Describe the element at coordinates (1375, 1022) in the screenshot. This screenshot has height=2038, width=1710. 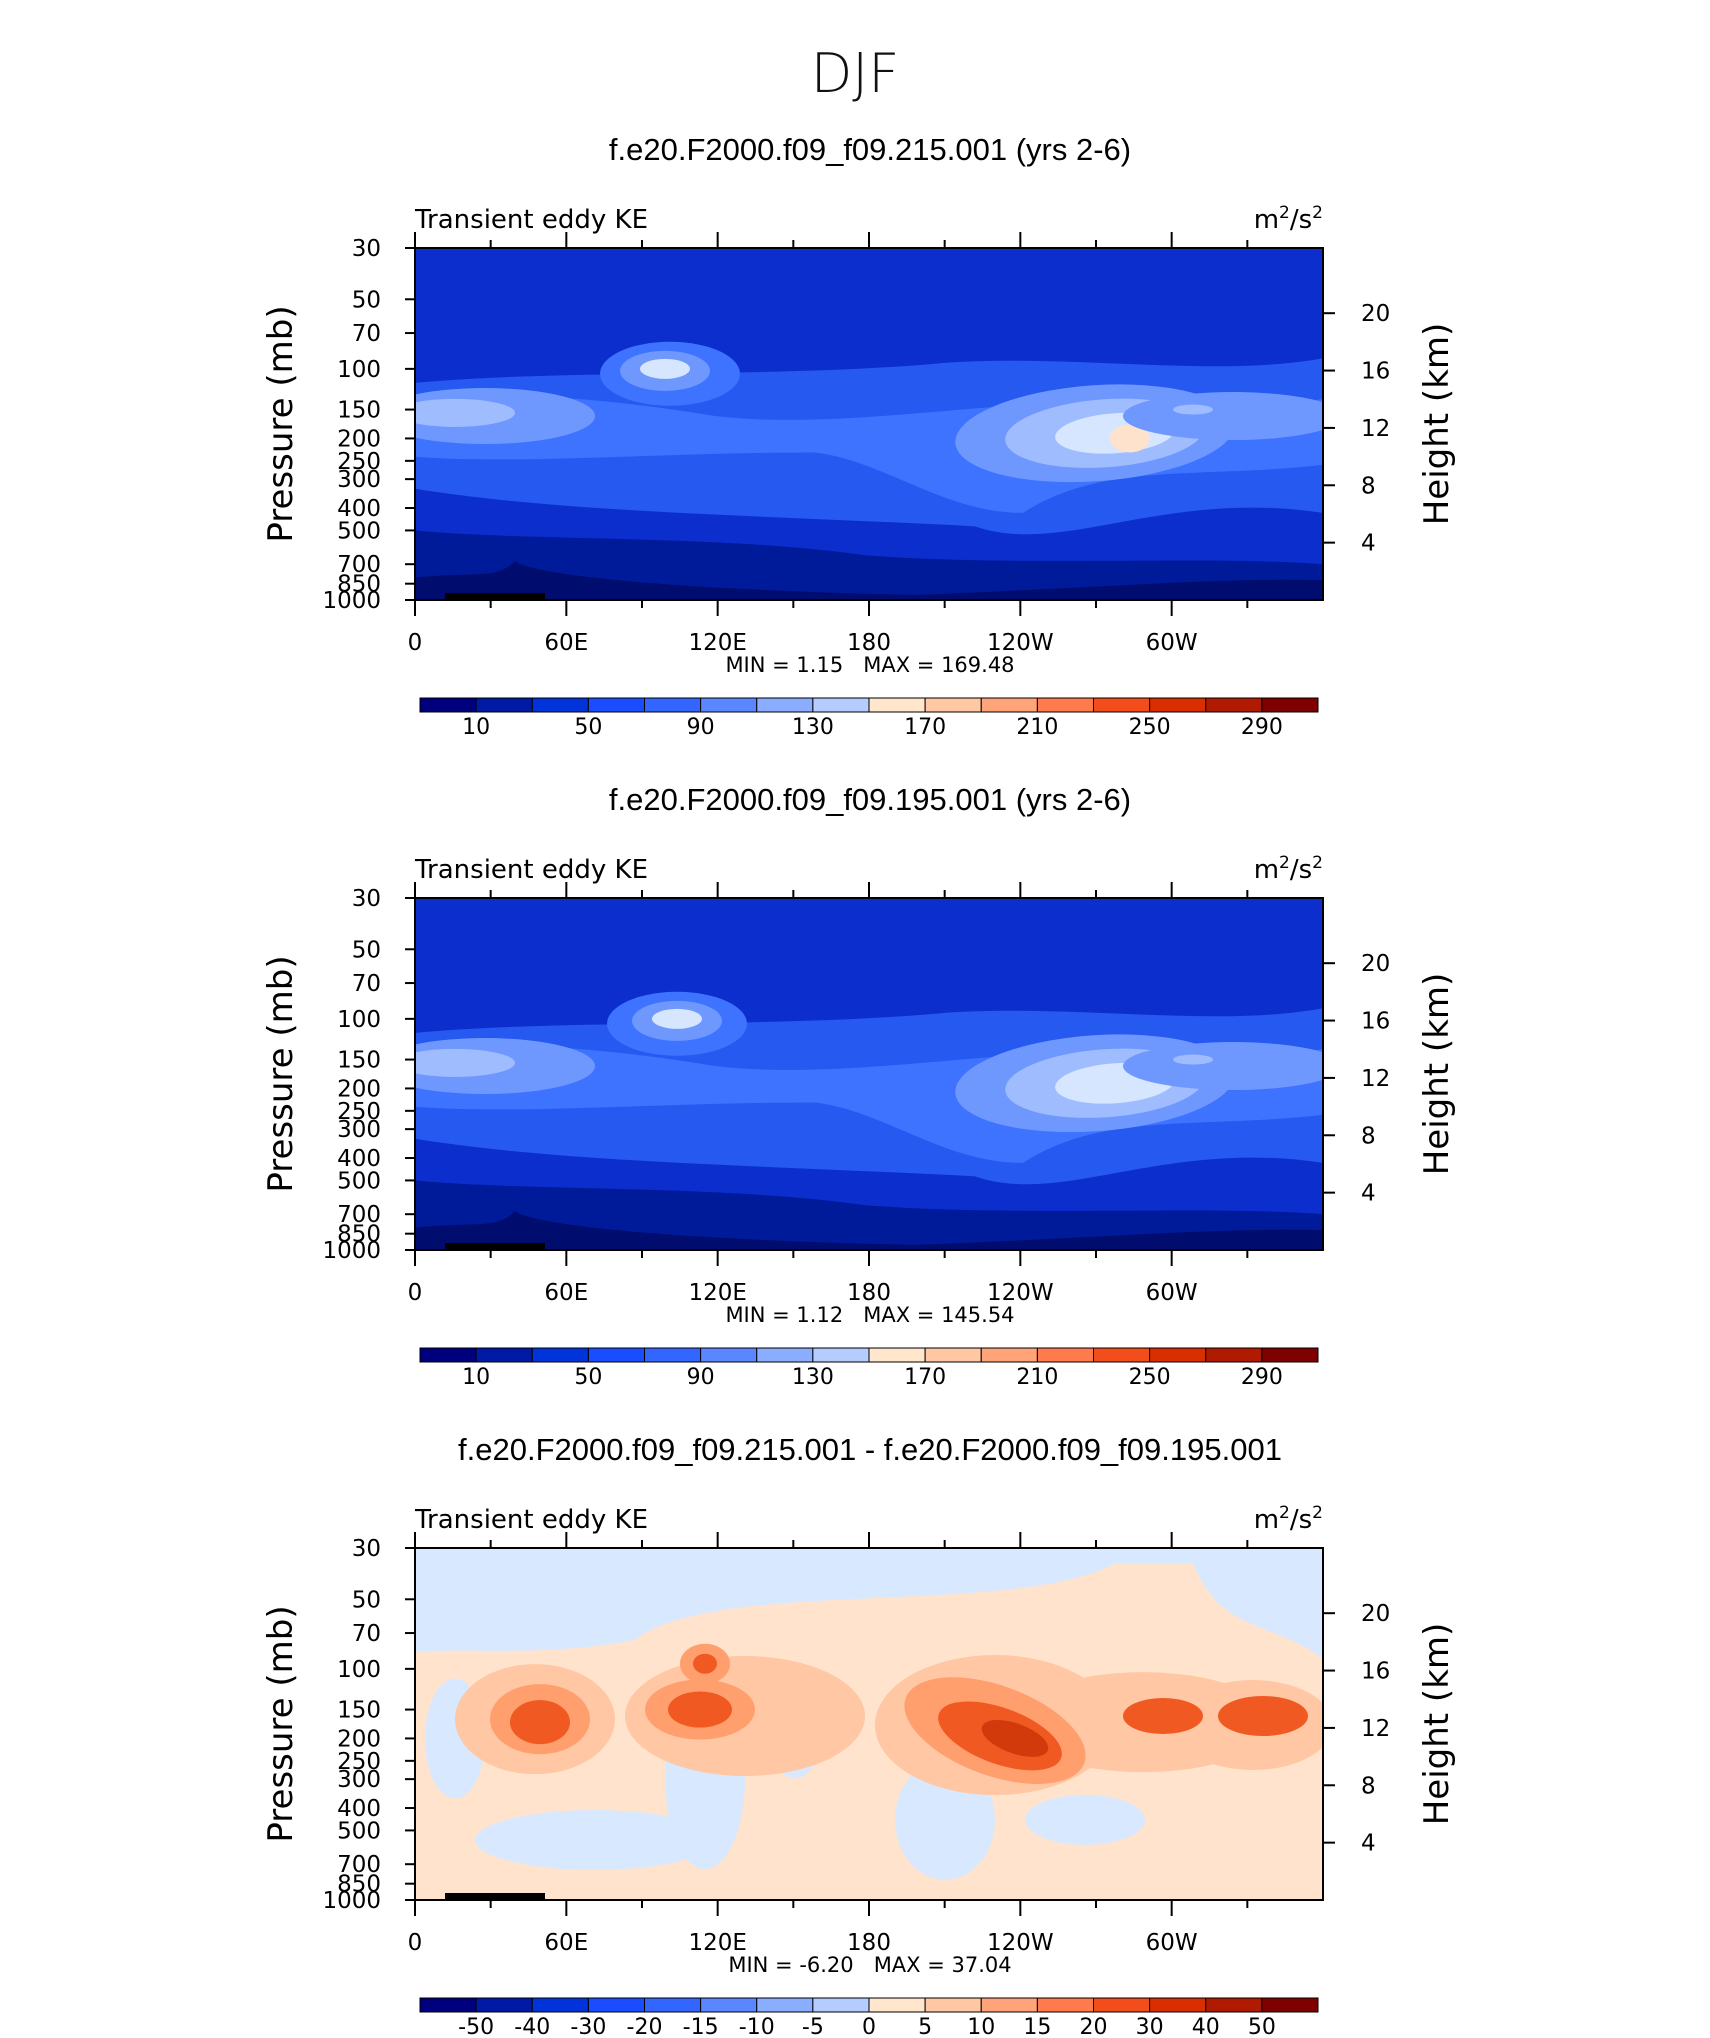
I see `height-tick-label: 16` at that location.